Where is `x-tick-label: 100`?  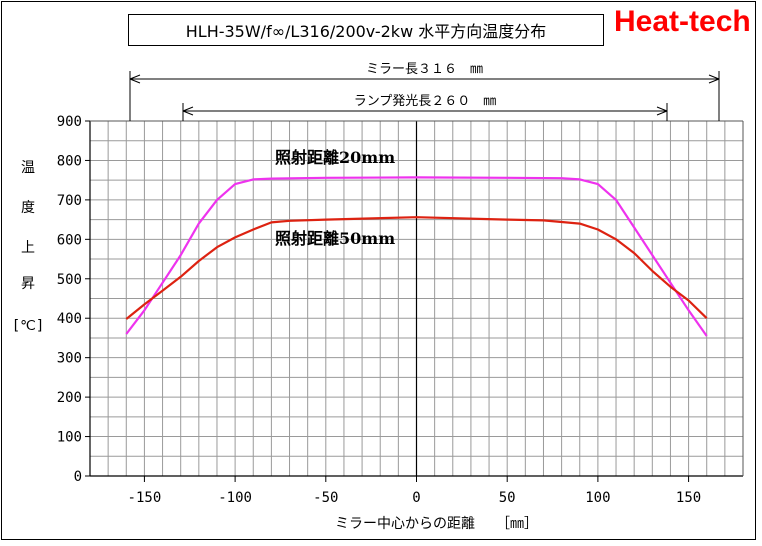 x-tick-label: 100 is located at coordinates (597, 498).